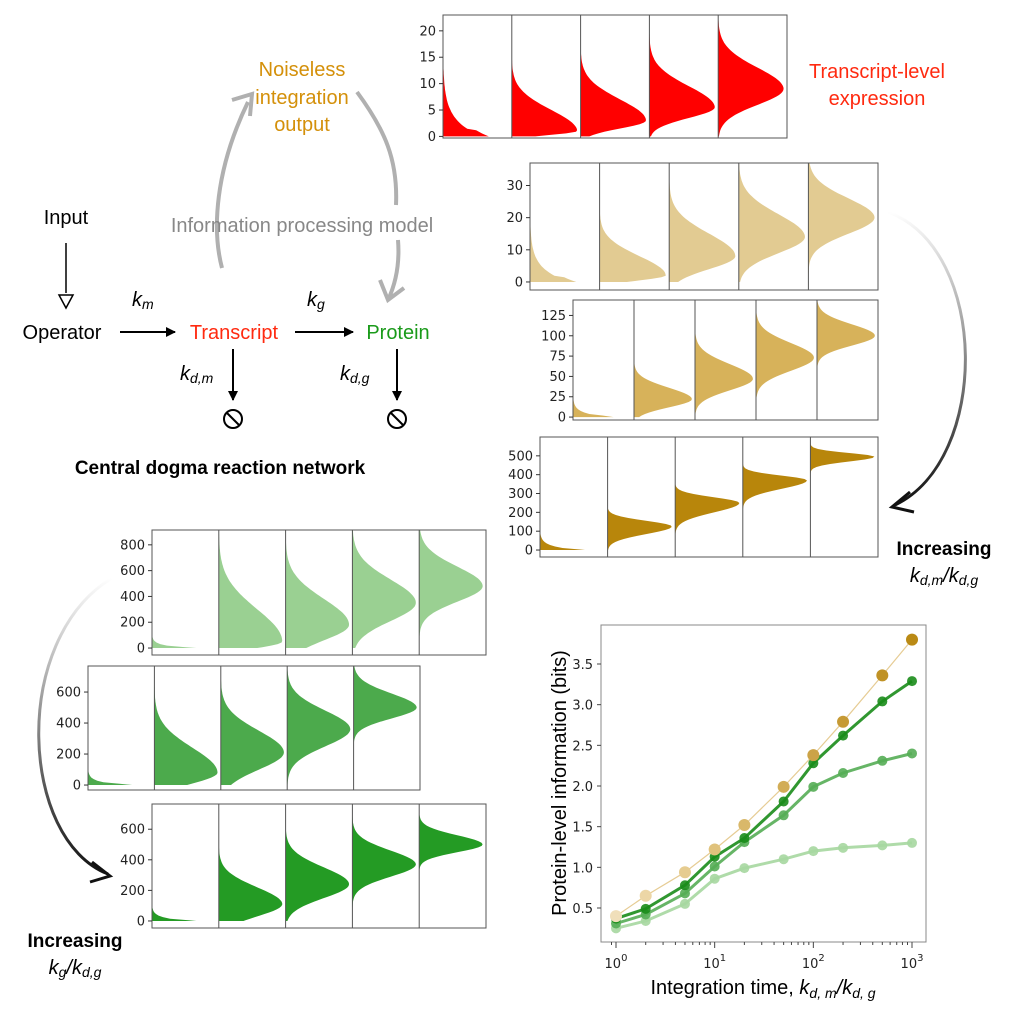 This screenshot has width=1024, height=1024. I want to click on y-tick-label: 300, so click(520, 494).